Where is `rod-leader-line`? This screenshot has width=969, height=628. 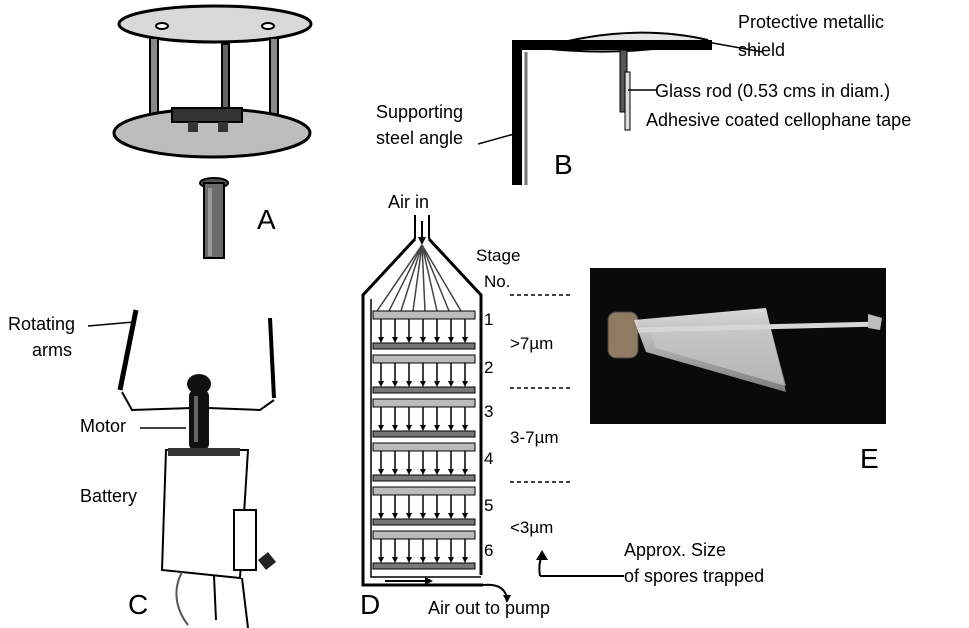
rod-leader-line is located at coordinates (642, 90).